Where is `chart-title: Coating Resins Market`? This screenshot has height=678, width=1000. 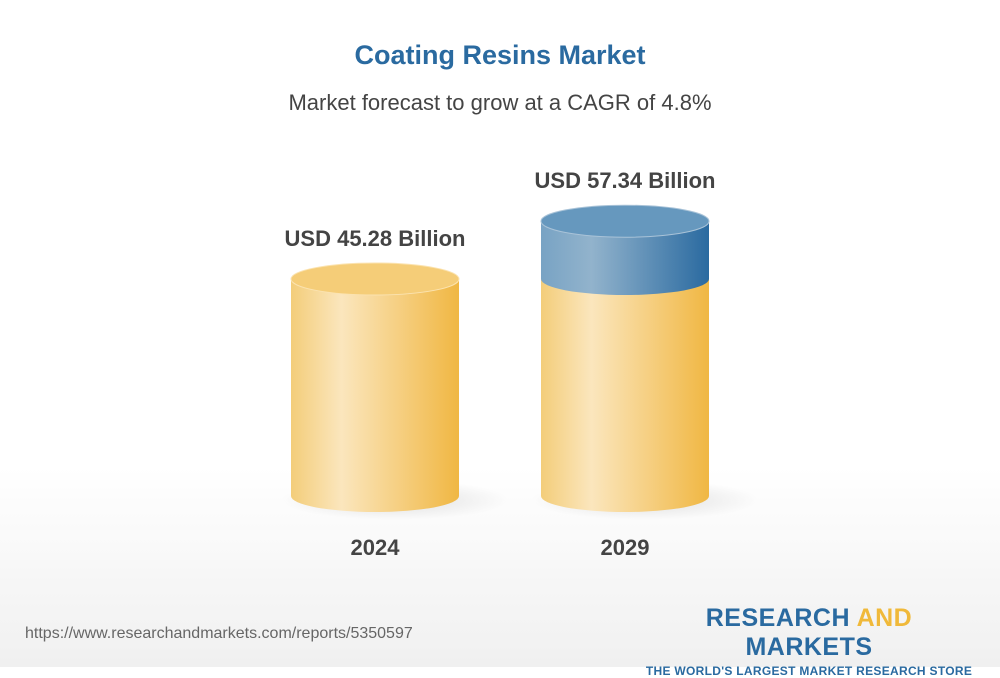
chart-title: Coating Resins Market is located at coordinates (500, 55).